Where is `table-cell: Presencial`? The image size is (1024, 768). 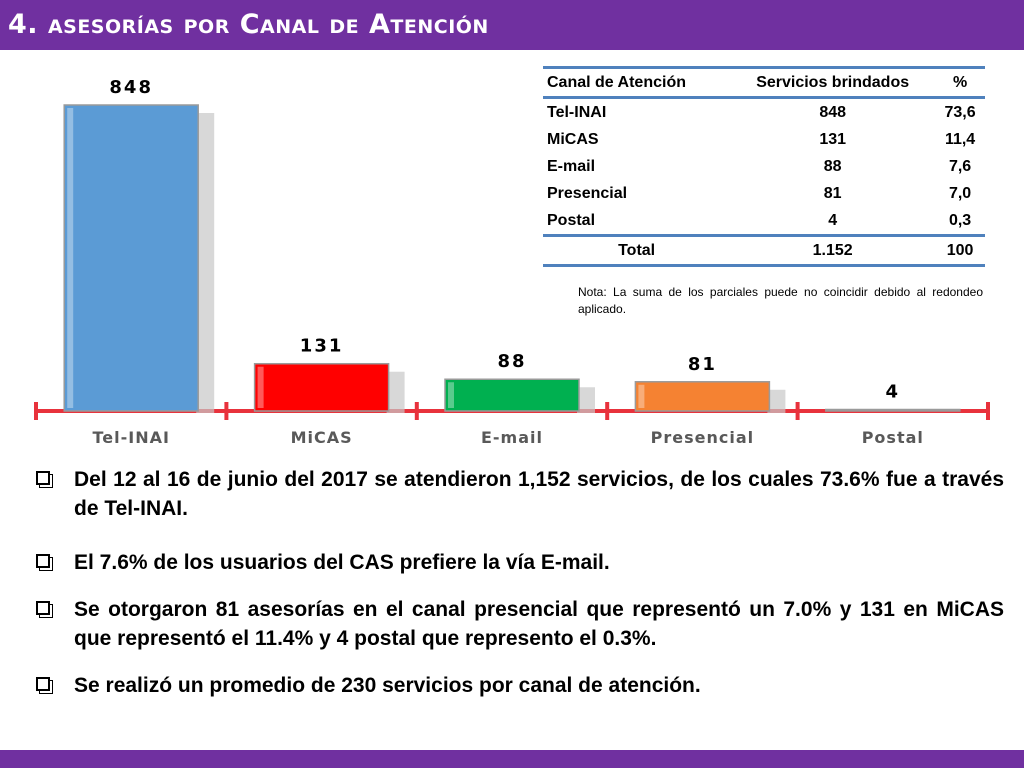
table-cell: Presencial is located at coordinates (587, 193).